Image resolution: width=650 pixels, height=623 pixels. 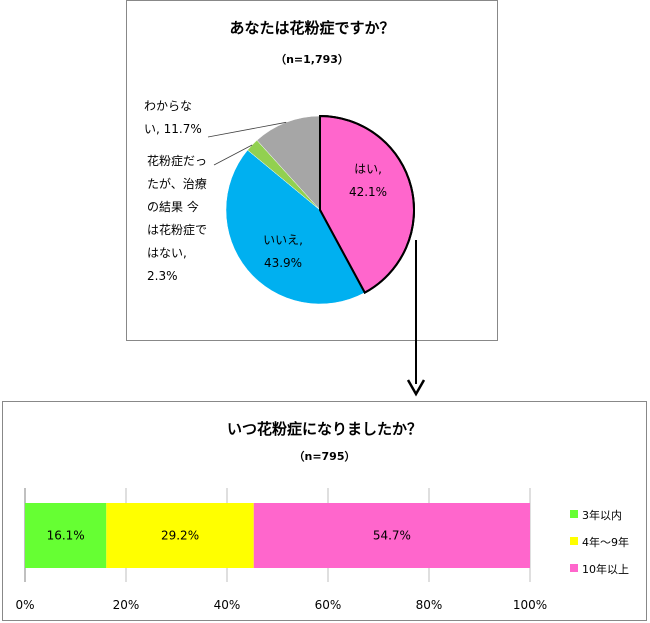 What do you see at coordinates (416, 388) in the screenshot?
I see `connector-arrow-head` at bounding box center [416, 388].